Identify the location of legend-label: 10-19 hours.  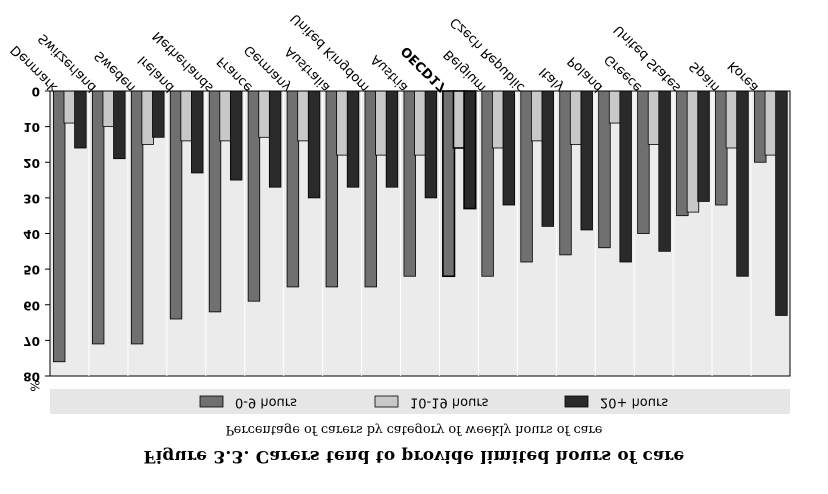
(449, 402).